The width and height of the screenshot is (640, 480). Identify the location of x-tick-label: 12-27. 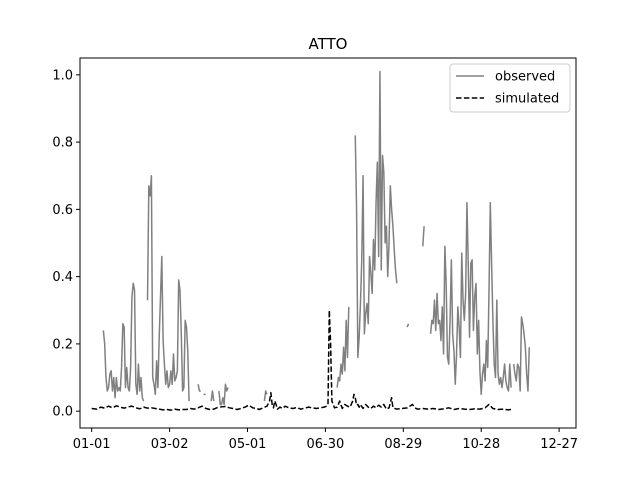
(559, 444).